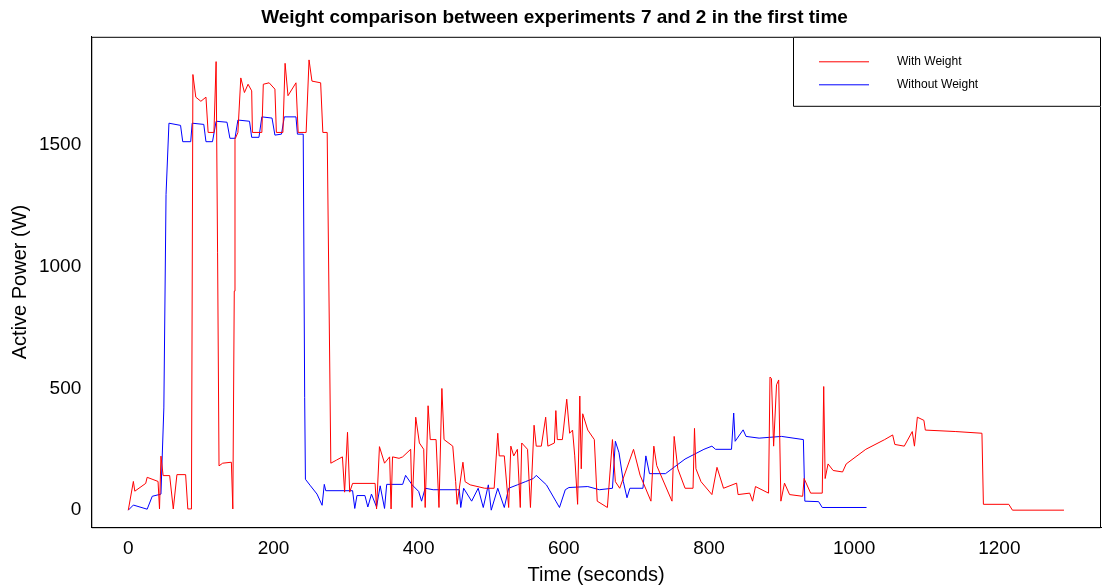 The width and height of the screenshot is (1102, 587). What do you see at coordinates (128, 547) in the screenshot?
I see `x-tick-label: 0` at bounding box center [128, 547].